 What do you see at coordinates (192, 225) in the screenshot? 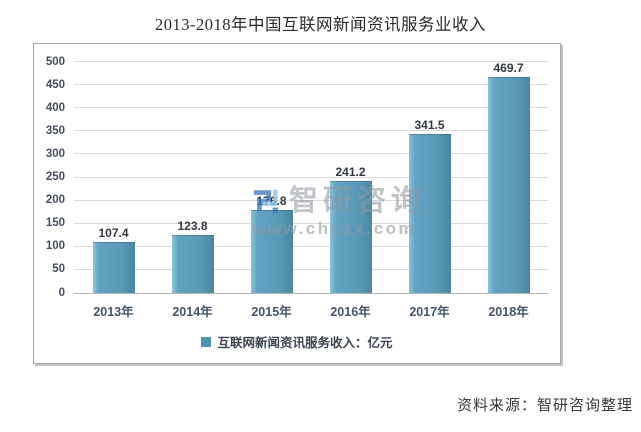
I see `bar-value-label: 123.8` at bounding box center [192, 225].